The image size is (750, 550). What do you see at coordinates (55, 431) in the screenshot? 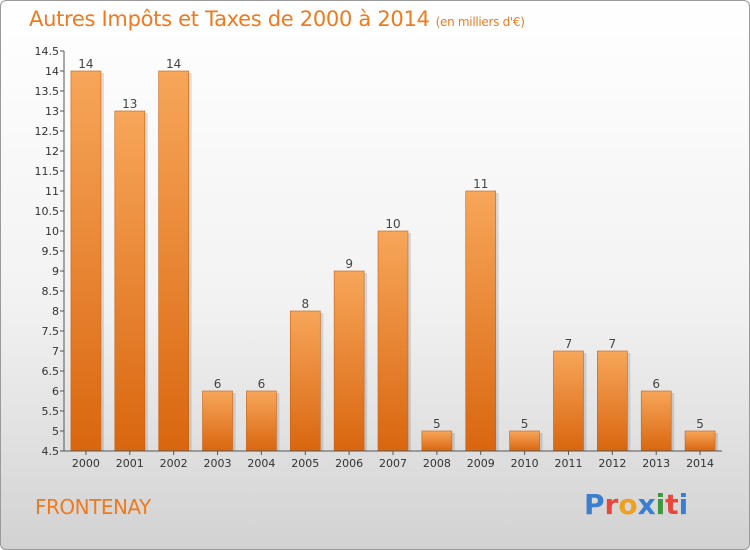
I see `y-tick-label: 5` at bounding box center [55, 431].